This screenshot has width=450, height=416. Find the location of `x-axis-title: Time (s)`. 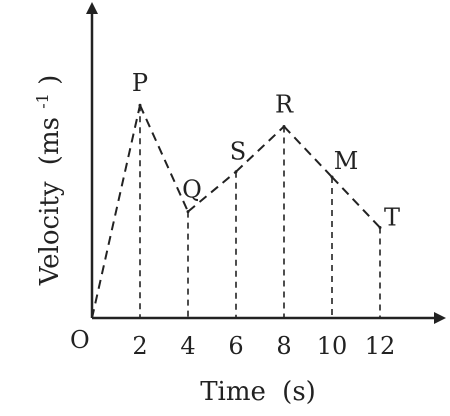

x-axis-title: Time (s) is located at coordinates (258, 392).